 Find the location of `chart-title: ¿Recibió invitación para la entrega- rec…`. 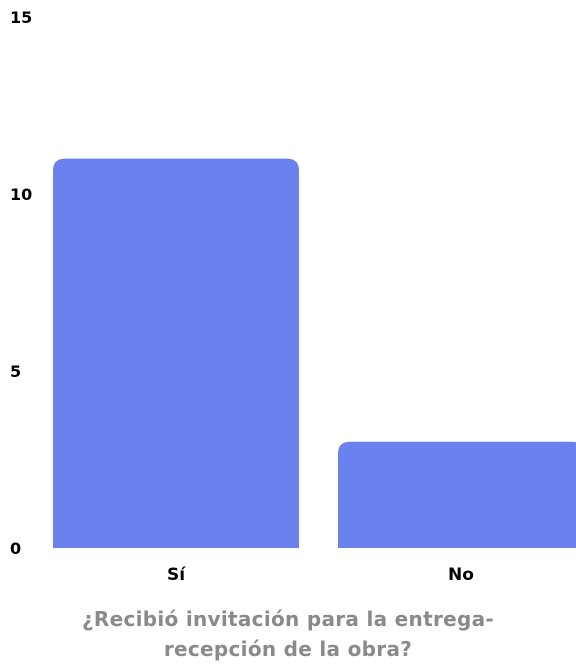

chart-title: ¿Recibió invitación para la entrega- rec… is located at coordinates (288, 634).